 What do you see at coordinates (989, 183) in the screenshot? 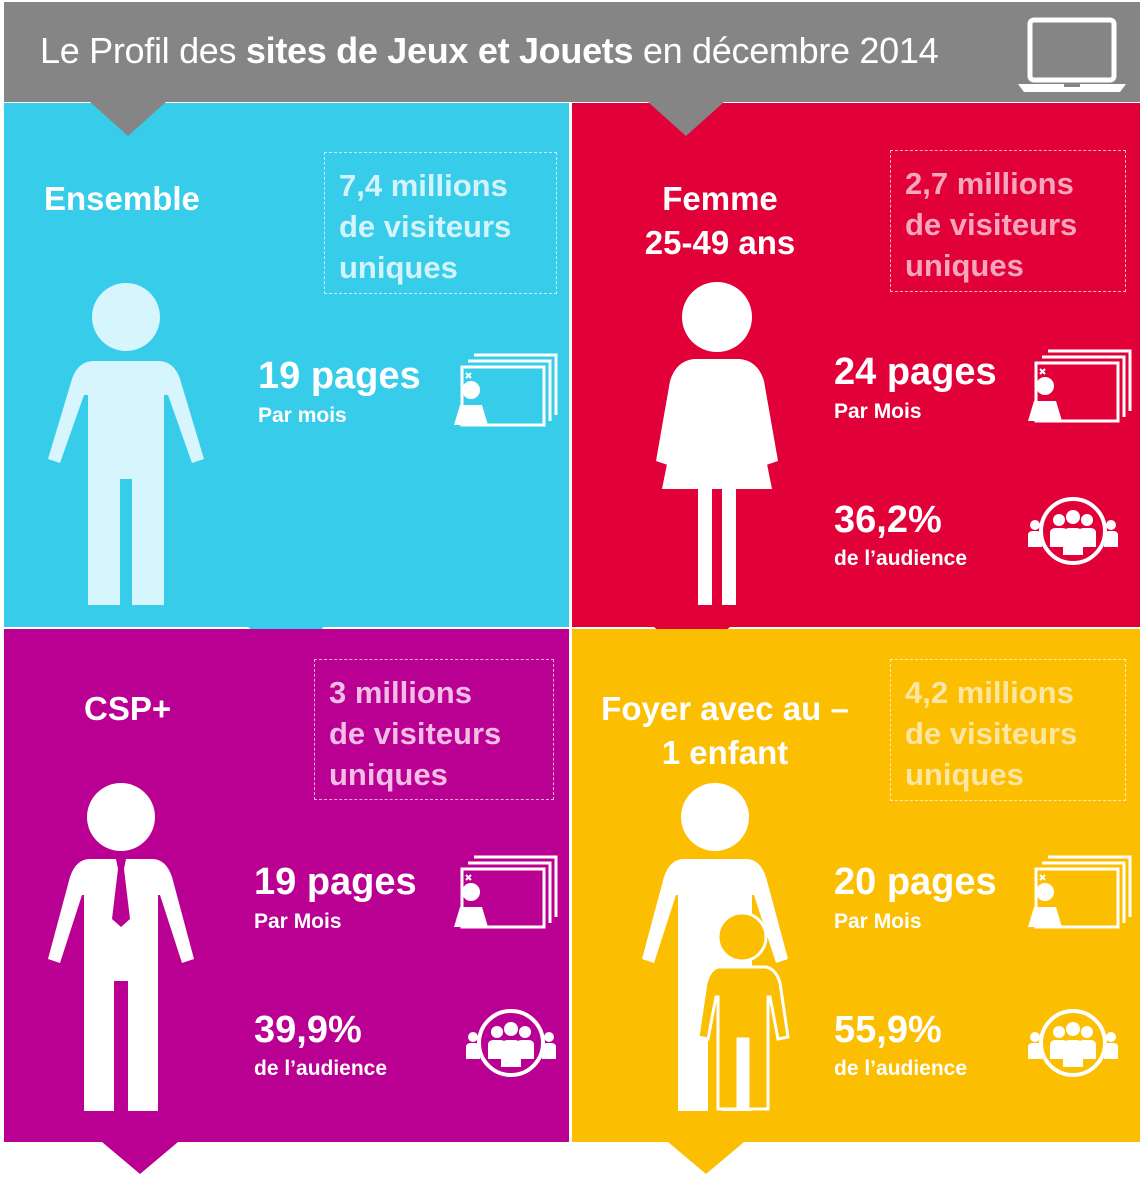
I see `visitors-count: 2,7 millions` at bounding box center [989, 183].